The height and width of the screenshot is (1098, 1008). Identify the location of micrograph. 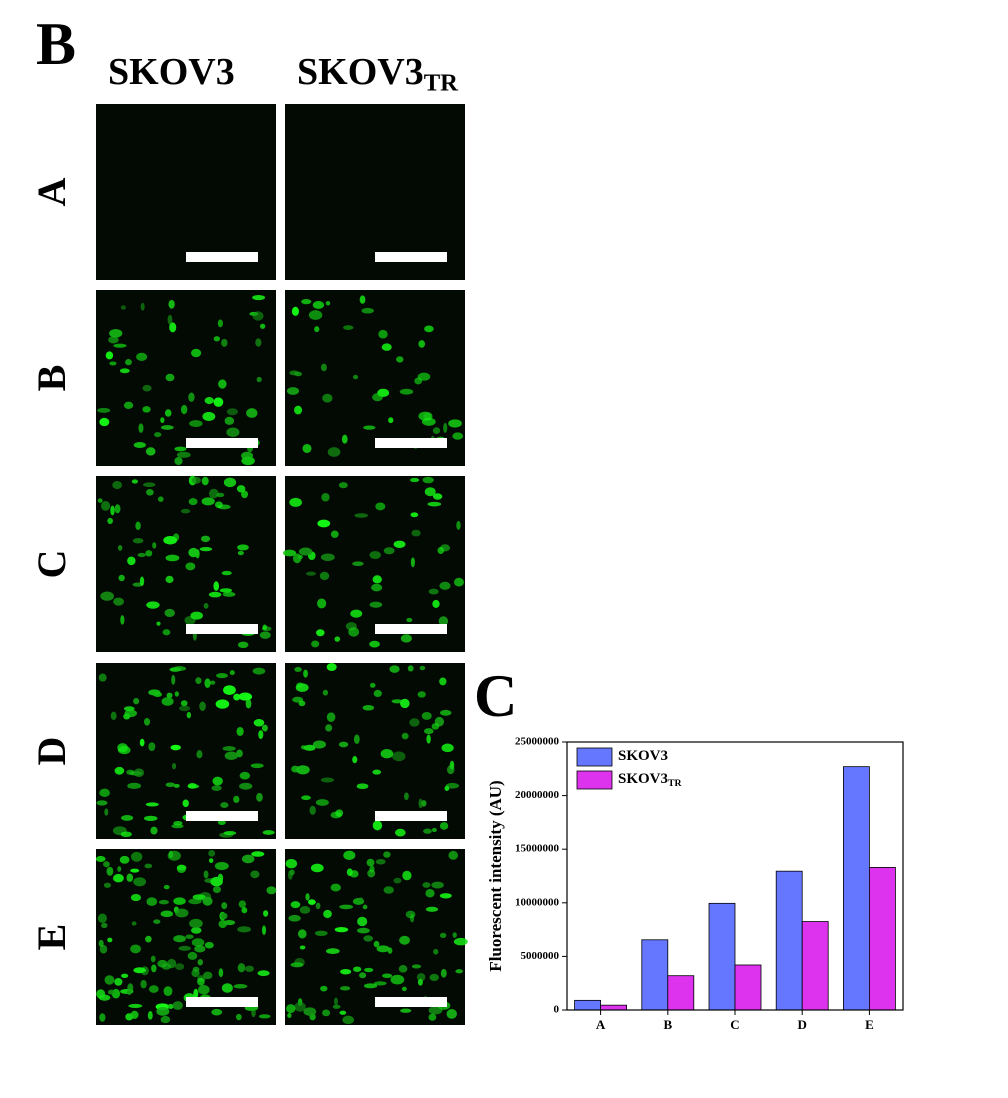
(375, 192).